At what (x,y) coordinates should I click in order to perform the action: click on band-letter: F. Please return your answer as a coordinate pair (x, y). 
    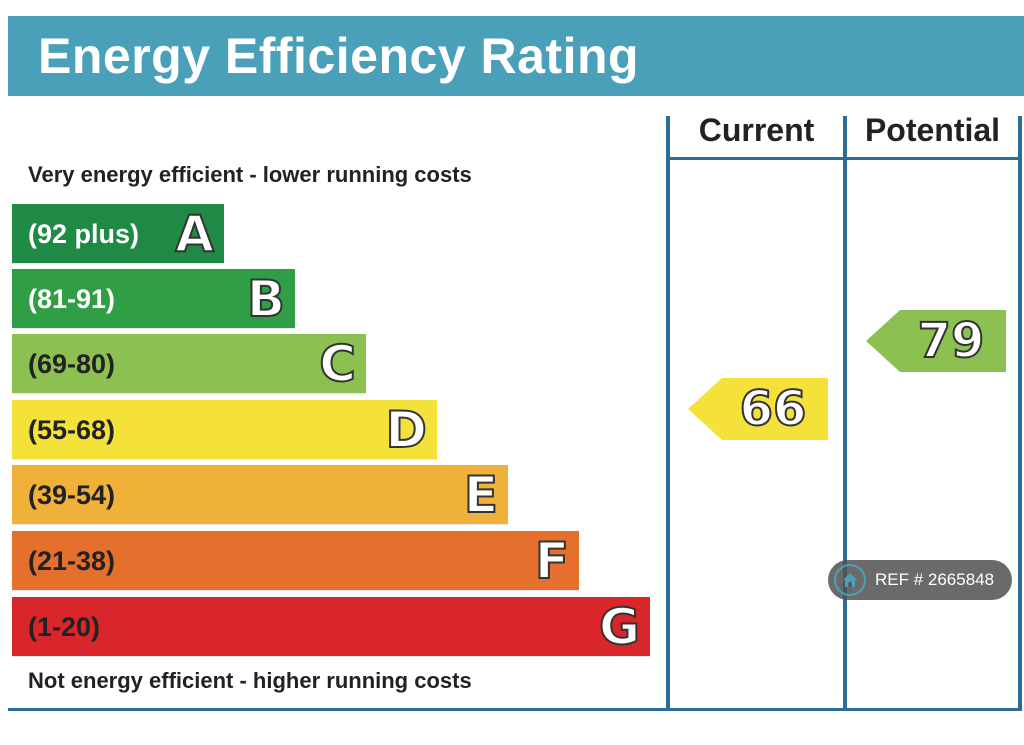
    Looking at the image, I should click on (552, 561).